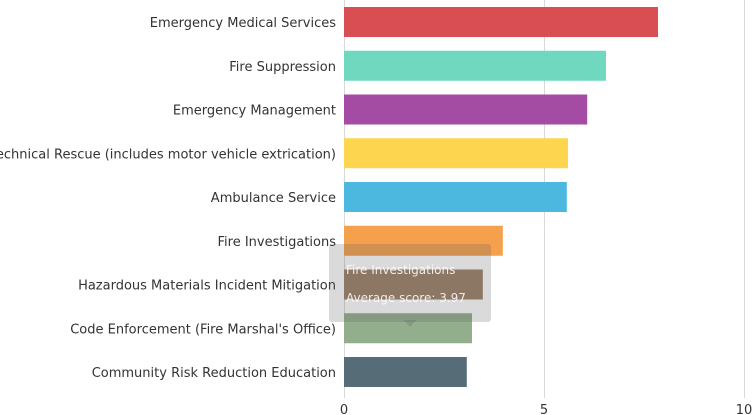 The height and width of the screenshot is (415, 756). Describe the element at coordinates (744, 409) in the screenshot. I see `x-tick-label-10: 10` at that location.